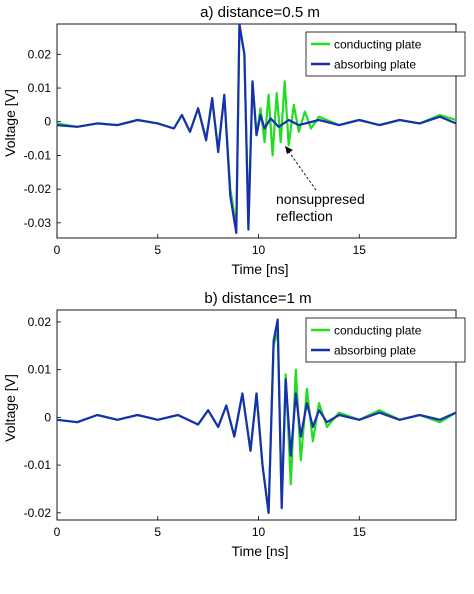 The height and width of the screenshot is (594, 474). What do you see at coordinates (38, 465) in the screenshot?
I see `panel-b-ytick-label: -0.01` at bounding box center [38, 465].